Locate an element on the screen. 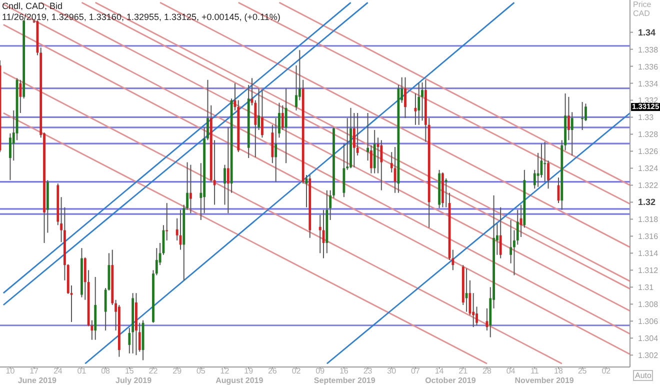 The image size is (660, 385). text: Auto is located at coordinates (643, 375).